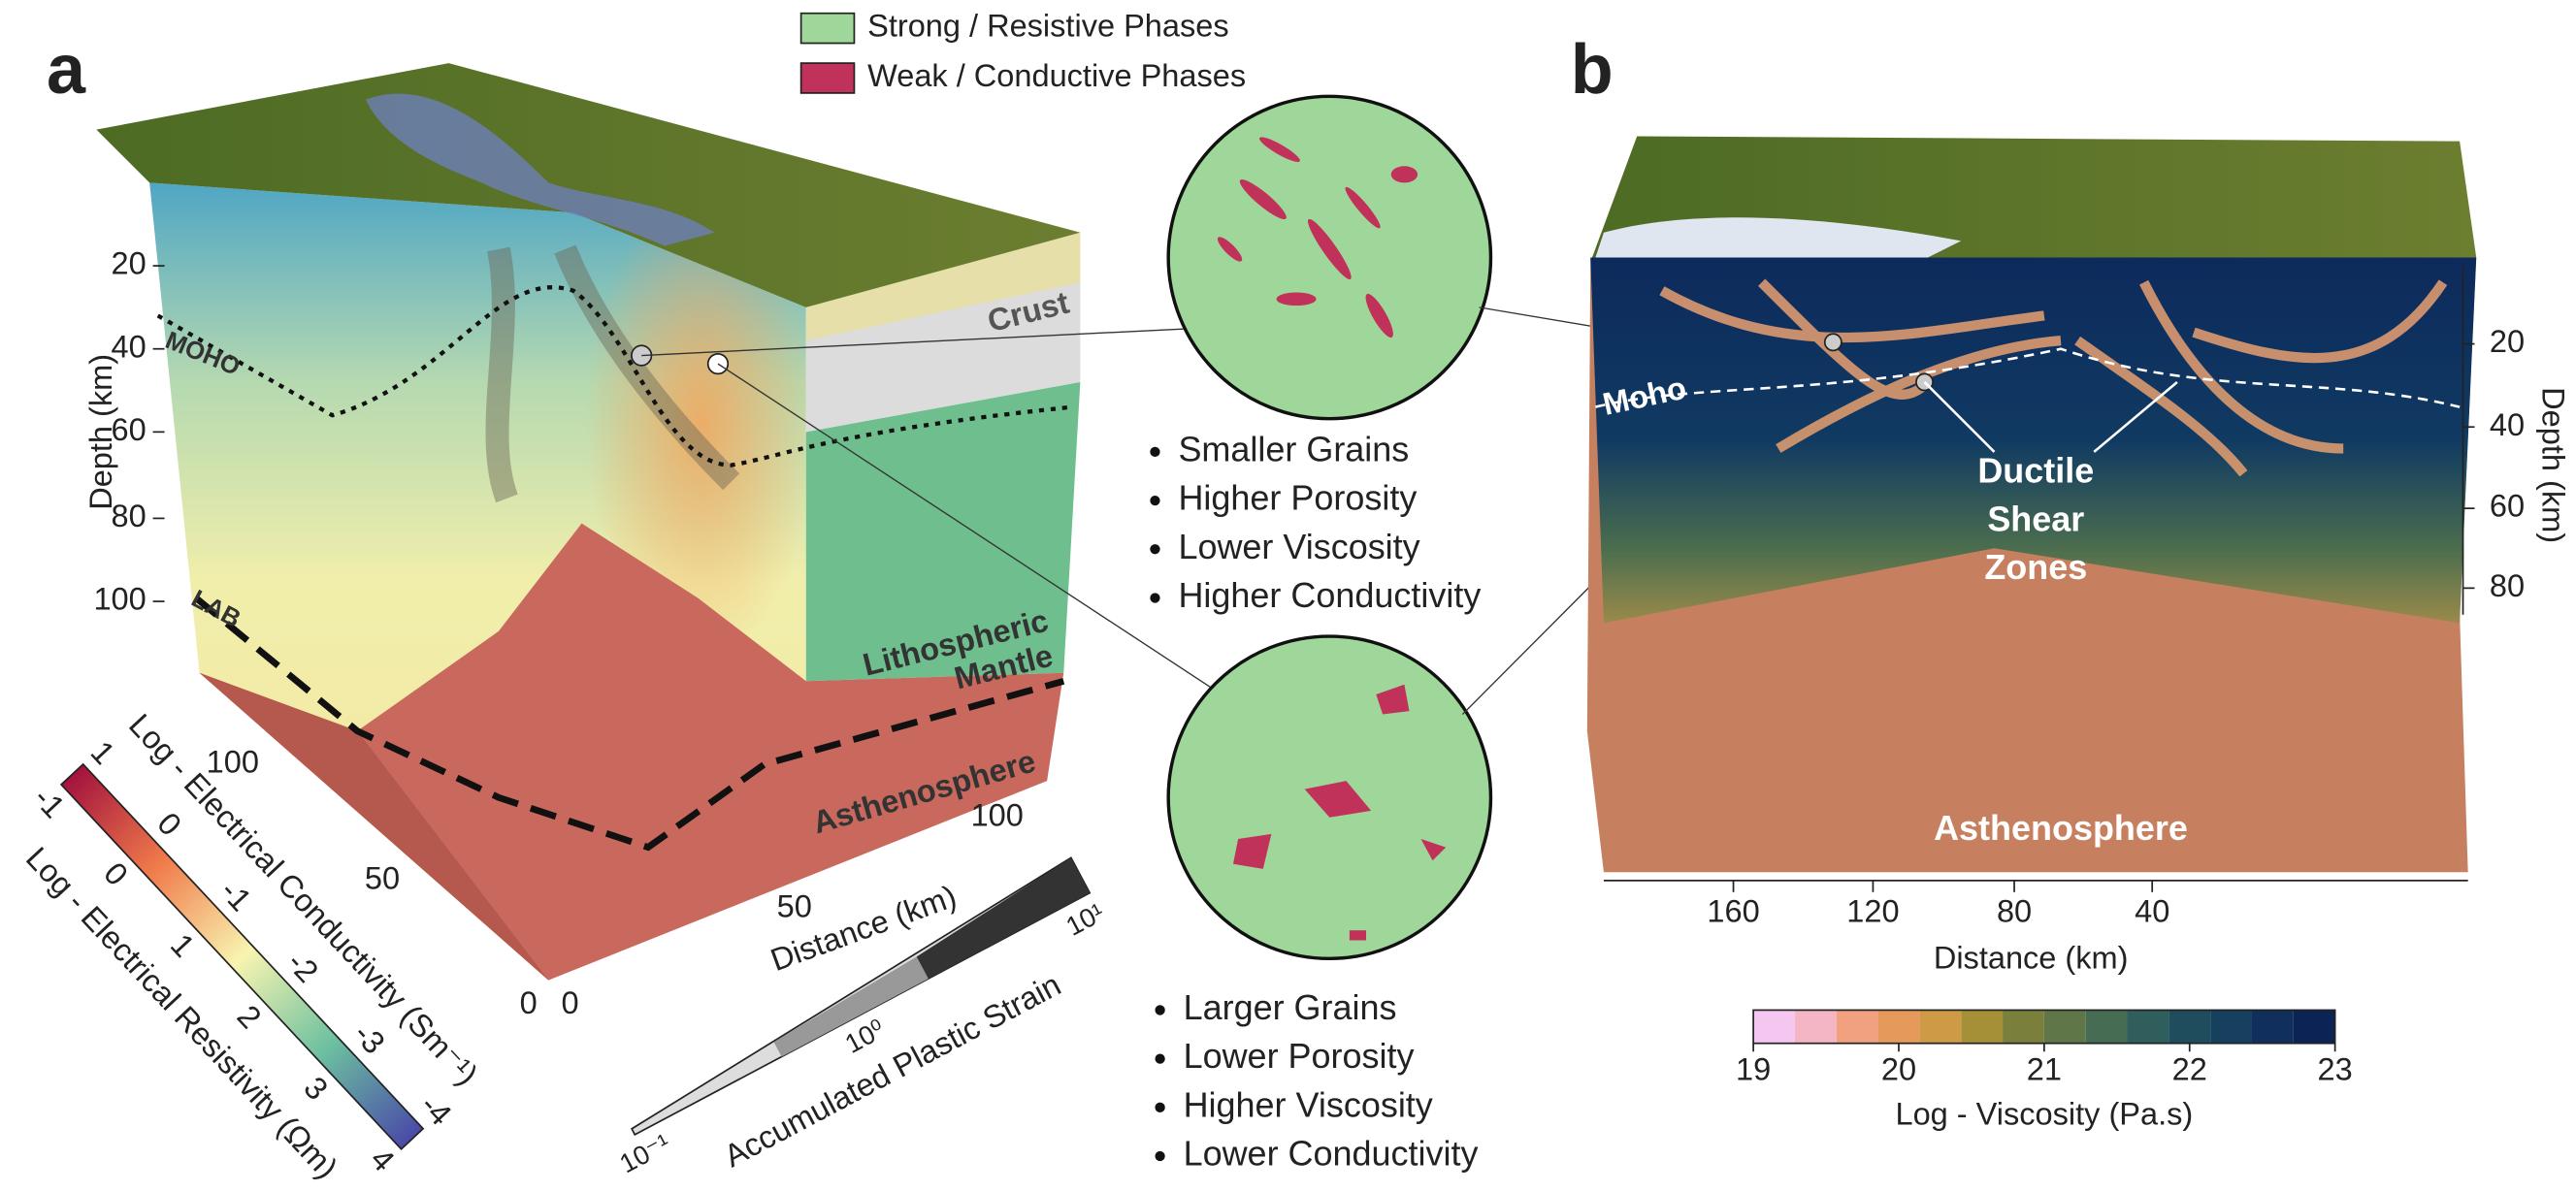 This screenshot has width=2576, height=1192. Describe the element at coordinates (1291, 1007) in the screenshot. I see `property-item: Larger Grains` at that location.